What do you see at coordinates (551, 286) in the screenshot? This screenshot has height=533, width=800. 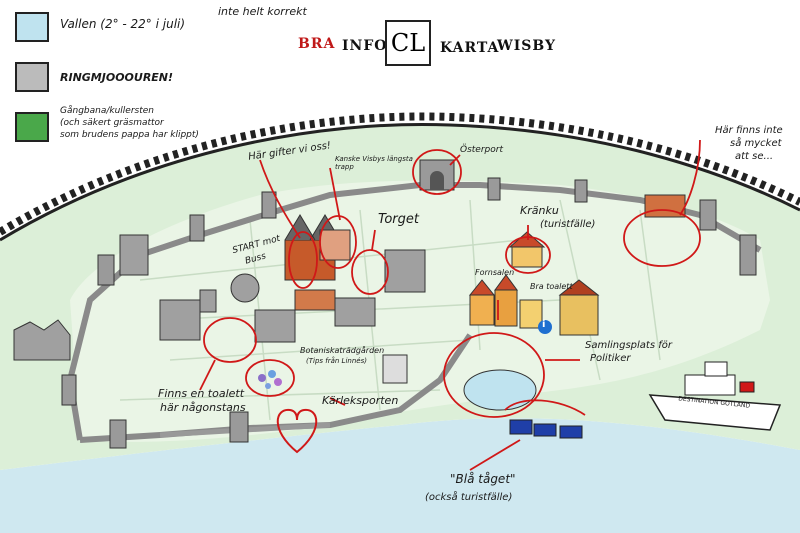 I see `label-bra-toalett: Bra toalett` at bounding box center [551, 286].